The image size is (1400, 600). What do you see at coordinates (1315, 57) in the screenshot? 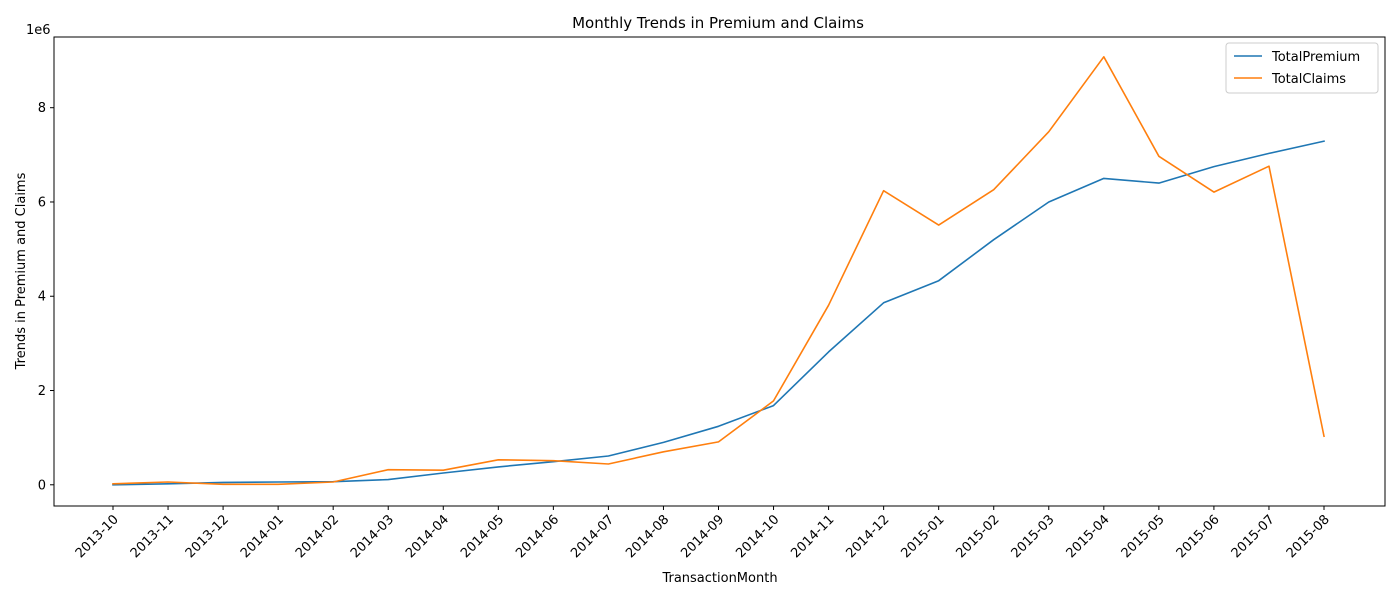
I see `legend-entry: TotalPremium` at bounding box center [1315, 57].